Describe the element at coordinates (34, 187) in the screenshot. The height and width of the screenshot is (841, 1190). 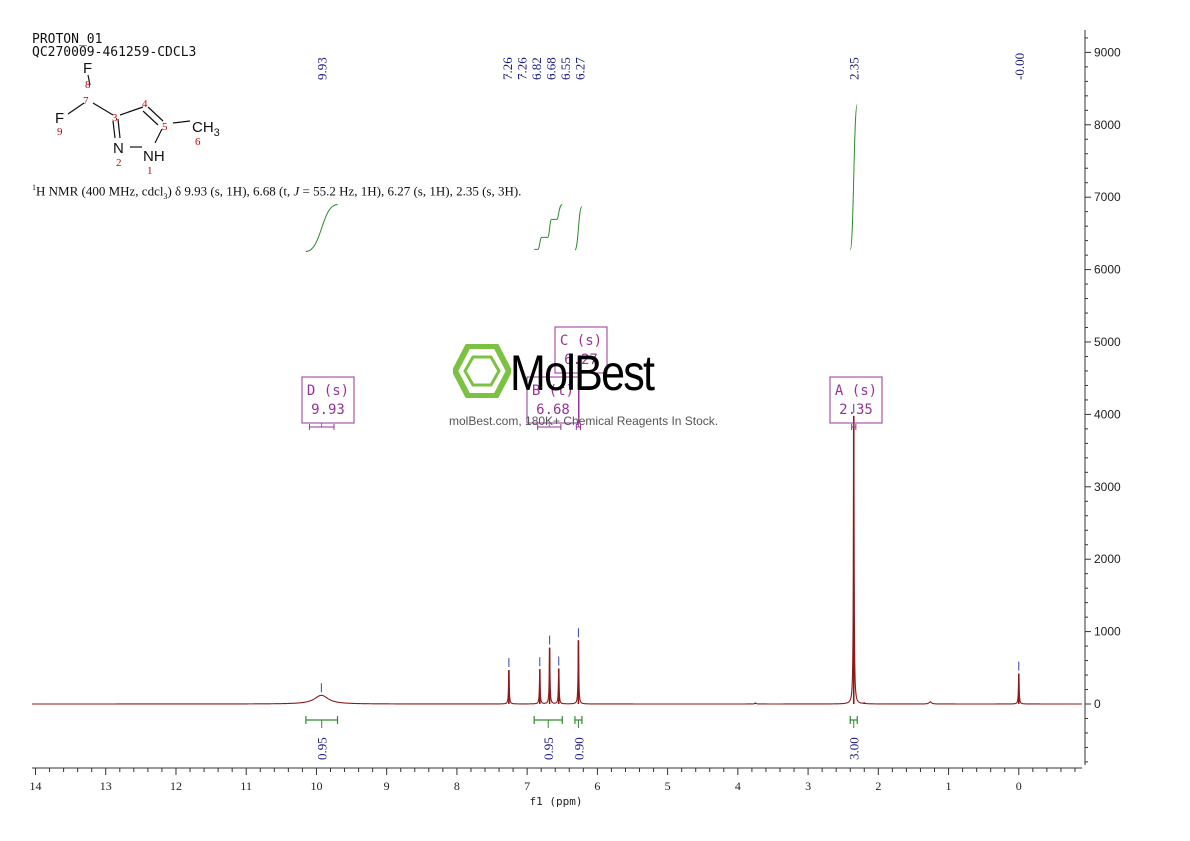
I see `nmr-nucleus: 1` at that location.